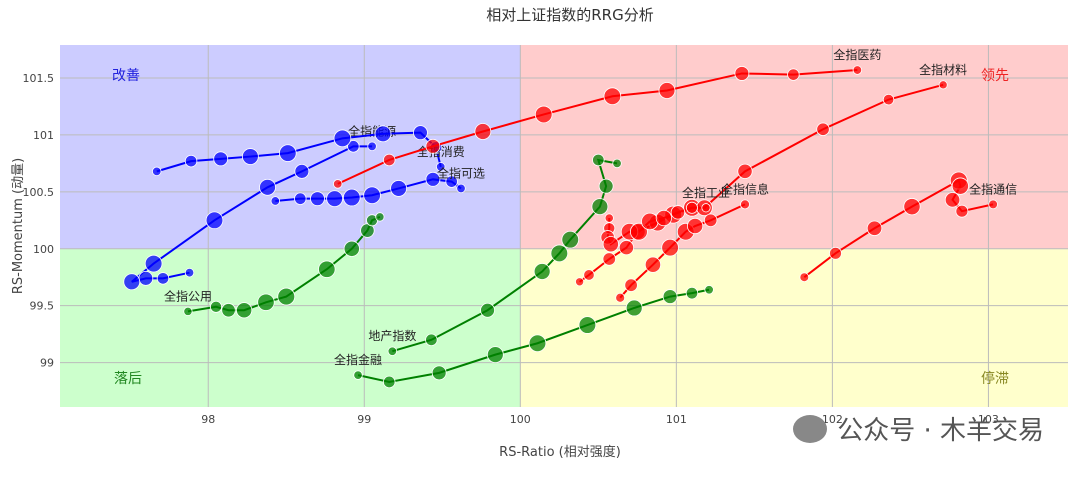 This screenshot has width=1080, height=477. I want to click on series-label: 全指公用, so click(188, 295).